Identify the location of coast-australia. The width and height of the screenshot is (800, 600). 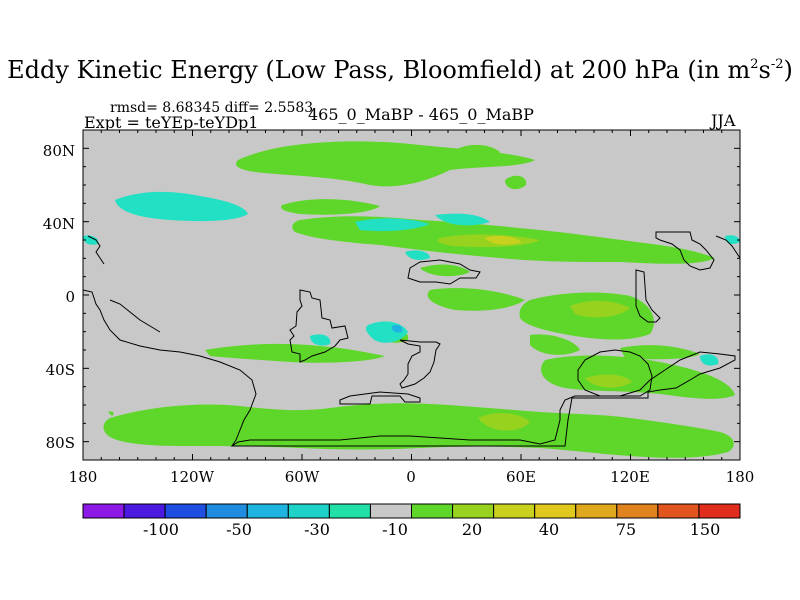
(615, 373).